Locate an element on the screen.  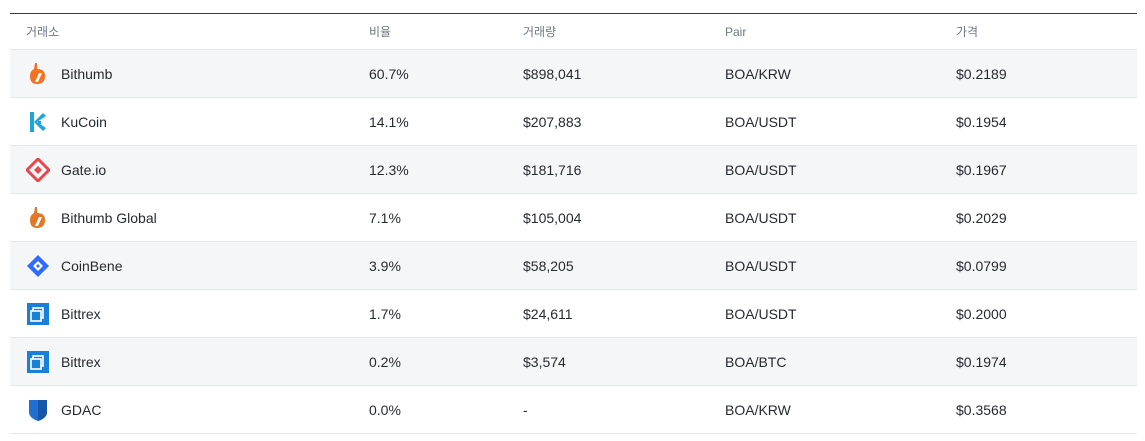
header-volume: 거래량 is located at coordinates (540, 32).